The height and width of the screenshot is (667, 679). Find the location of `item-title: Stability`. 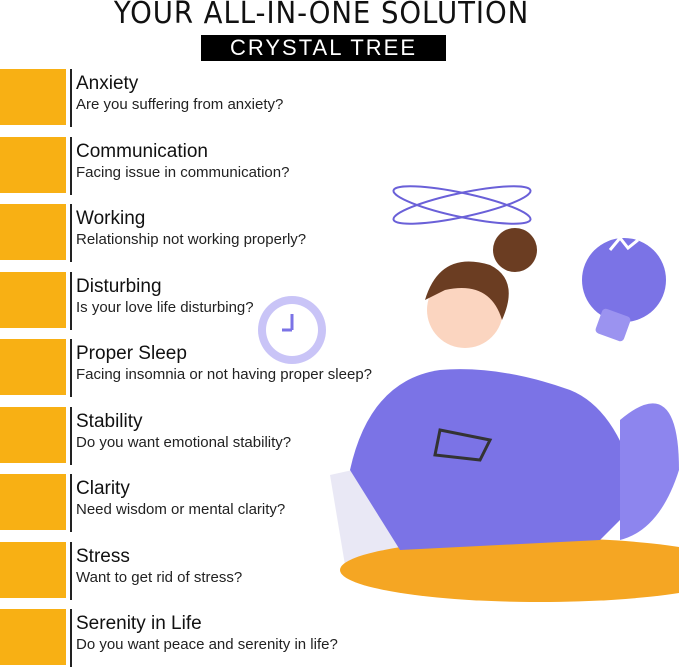

item-title: Stability is located at coordinates (109, 421).